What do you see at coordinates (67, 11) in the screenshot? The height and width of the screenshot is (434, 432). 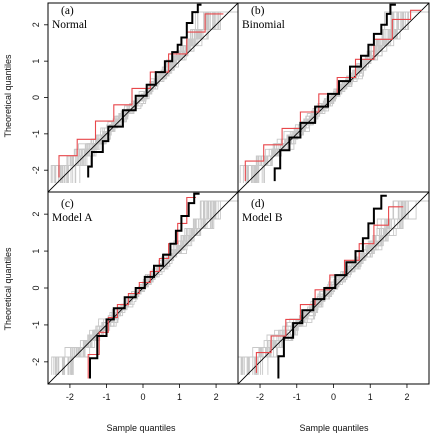 I see `panel-letter: (a)` at bounding box center [67, 11].